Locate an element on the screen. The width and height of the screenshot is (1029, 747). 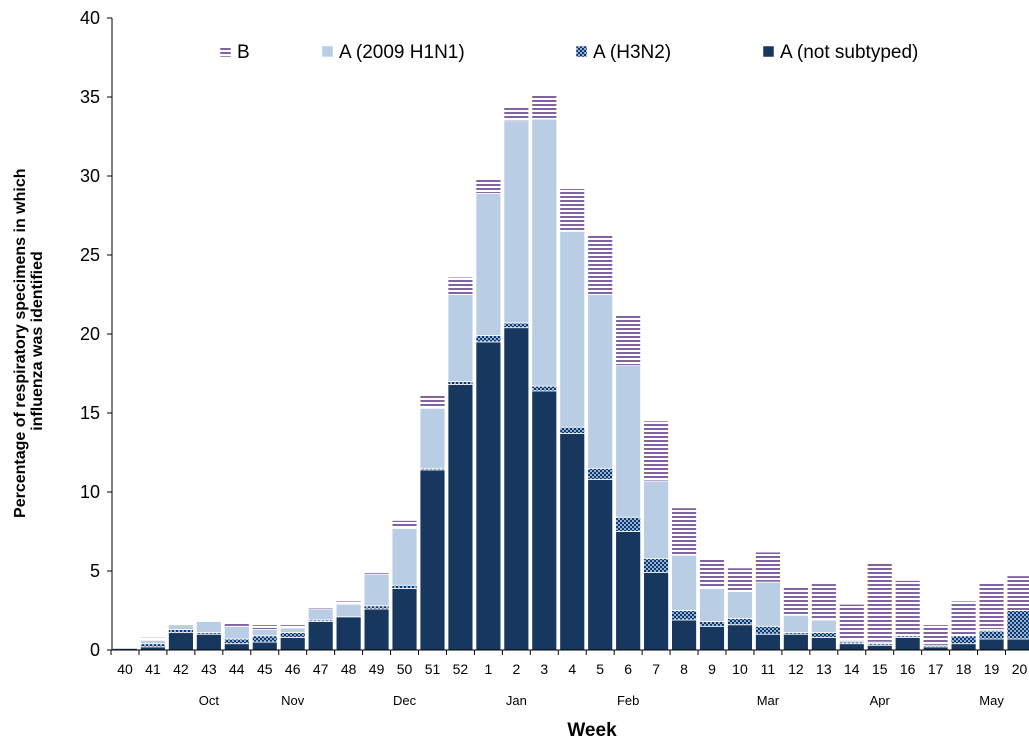
y-tick-label: 35 is located at coordinates (90, 97).